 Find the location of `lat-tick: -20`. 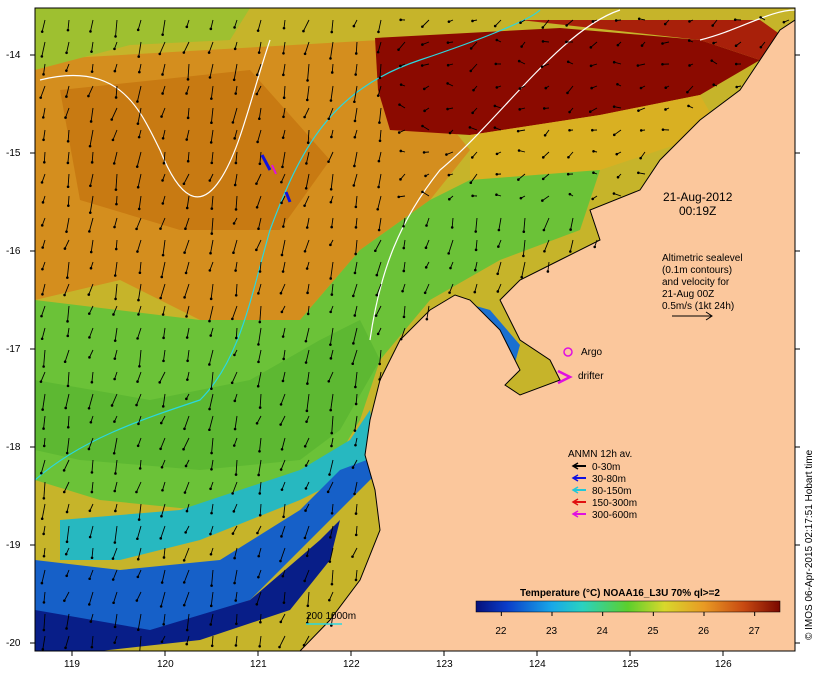

lat-tick: -20 is located at coordinates (13, 643).